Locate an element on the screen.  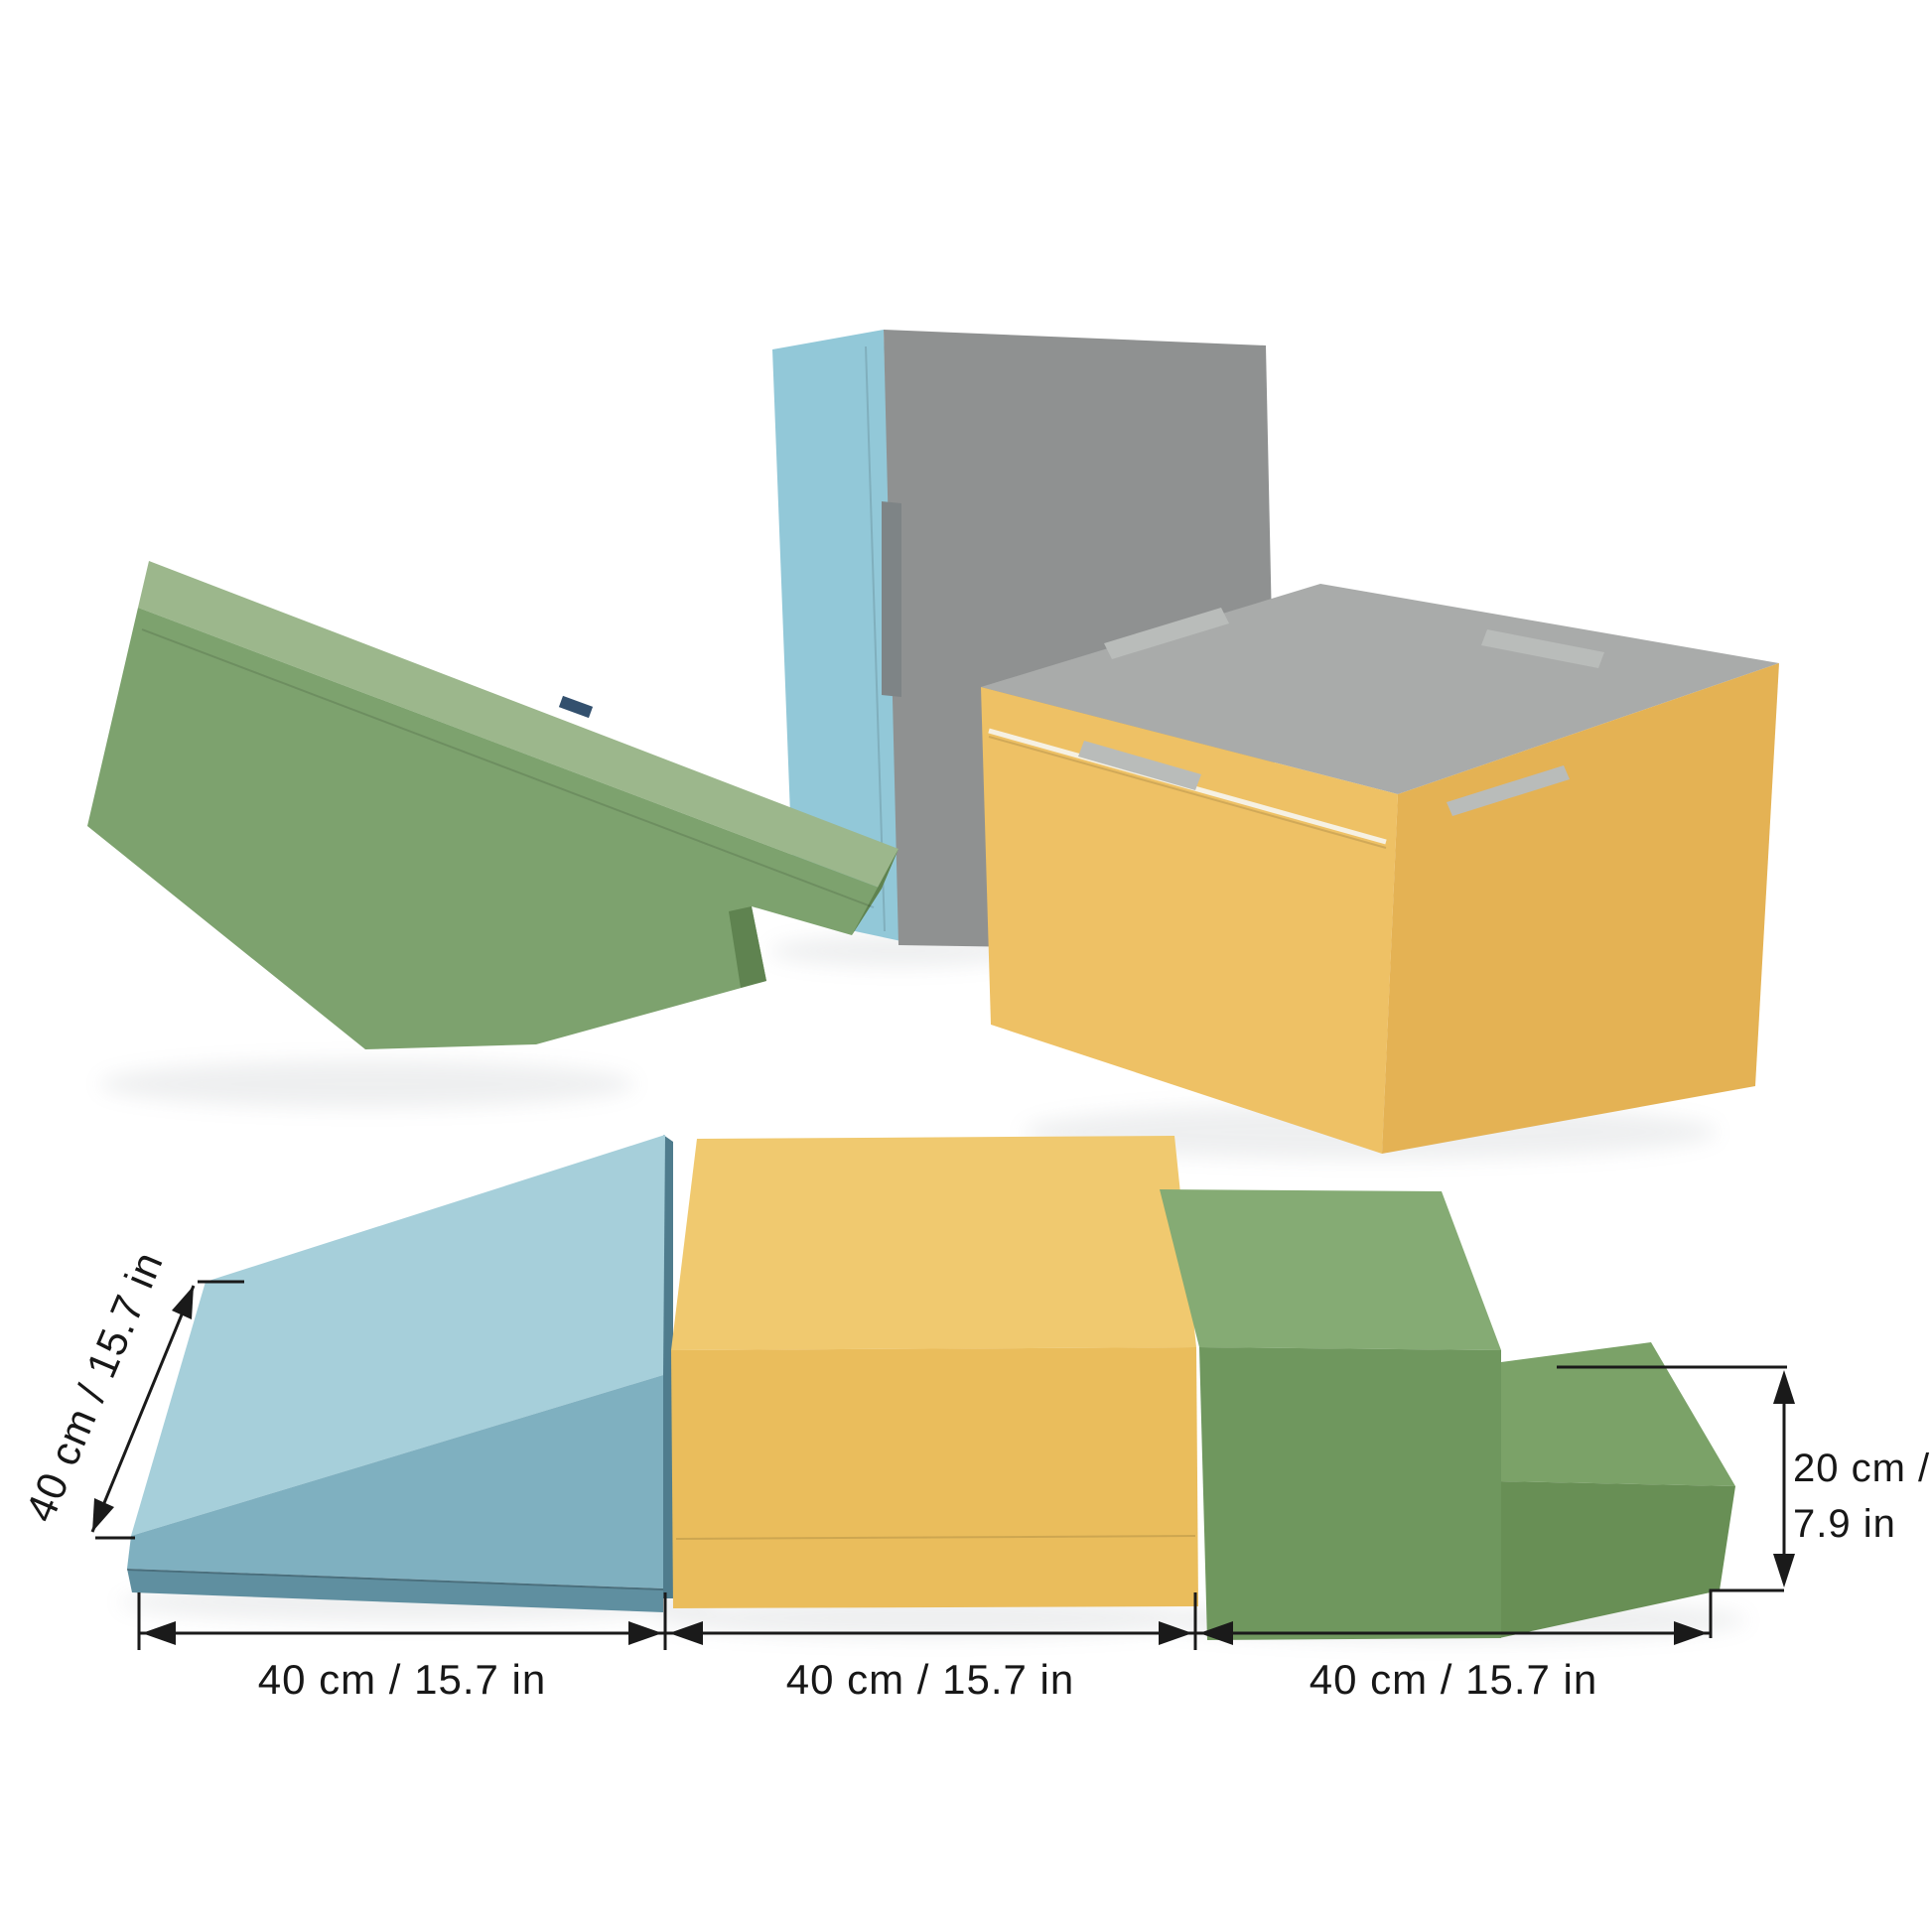
tipped-stair-block is located at coordinates (493, 805).